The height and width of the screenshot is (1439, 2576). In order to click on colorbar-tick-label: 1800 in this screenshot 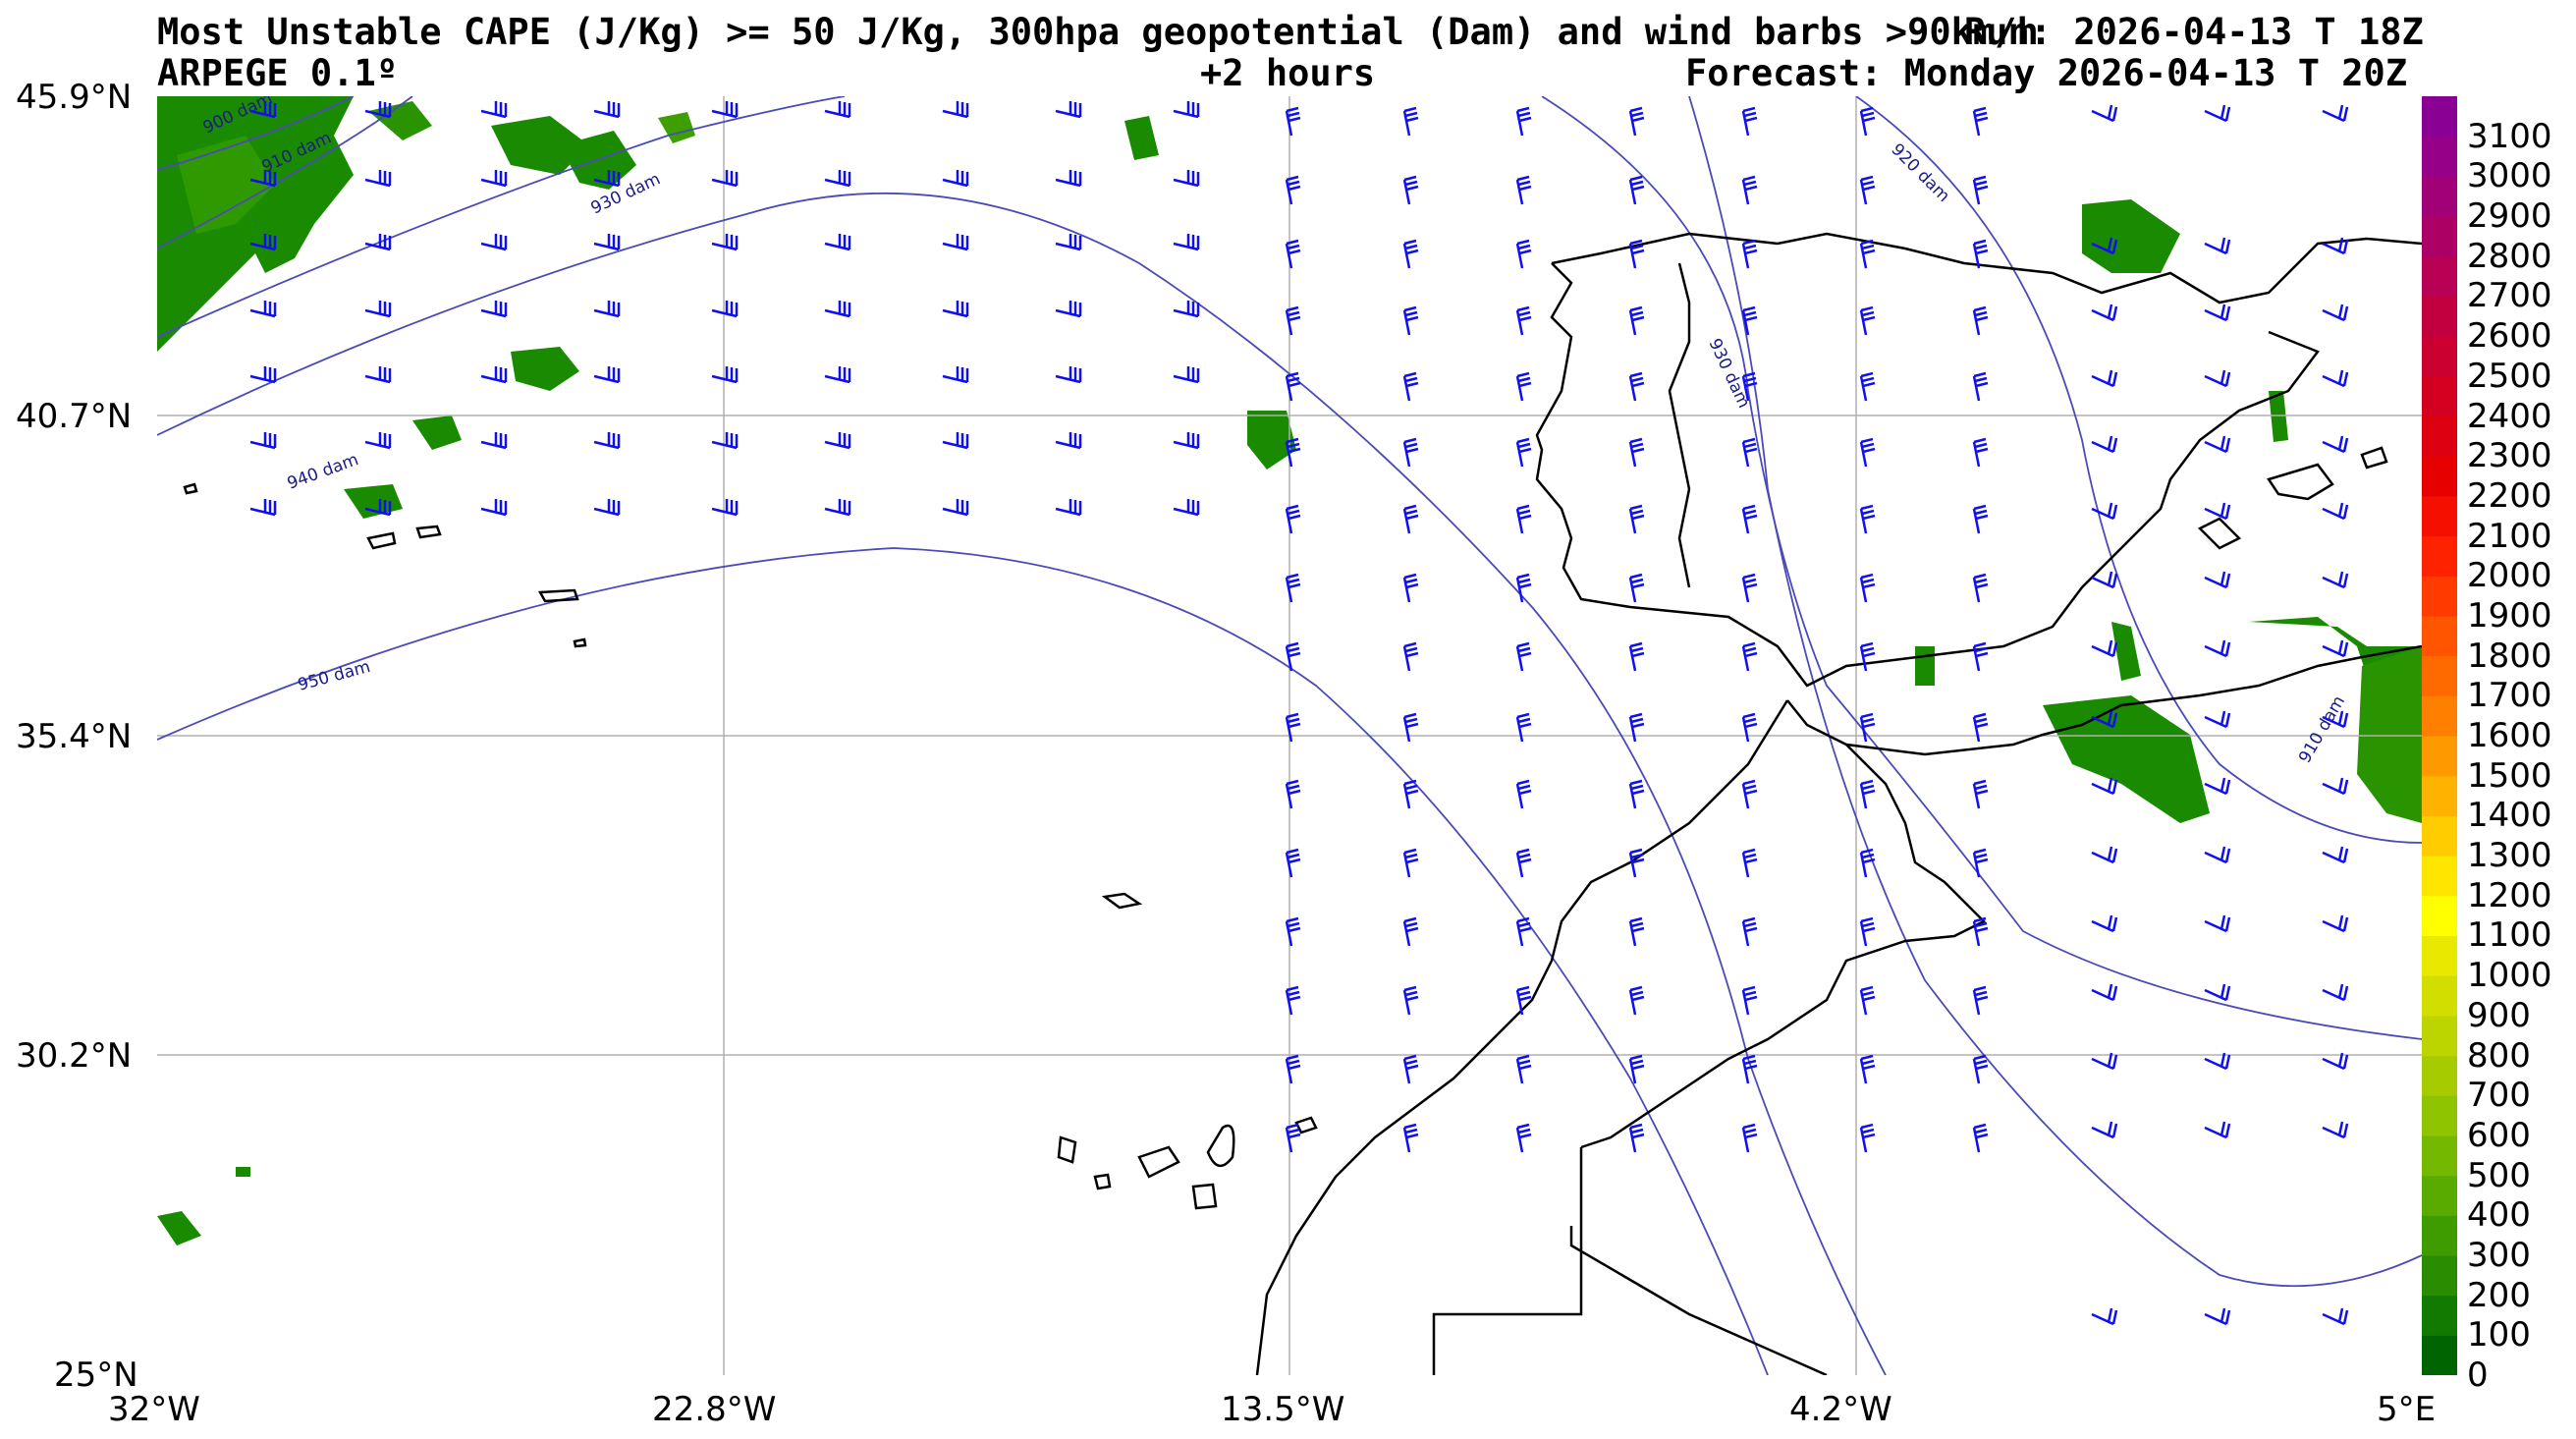, I will do `click(2510, 656)`.